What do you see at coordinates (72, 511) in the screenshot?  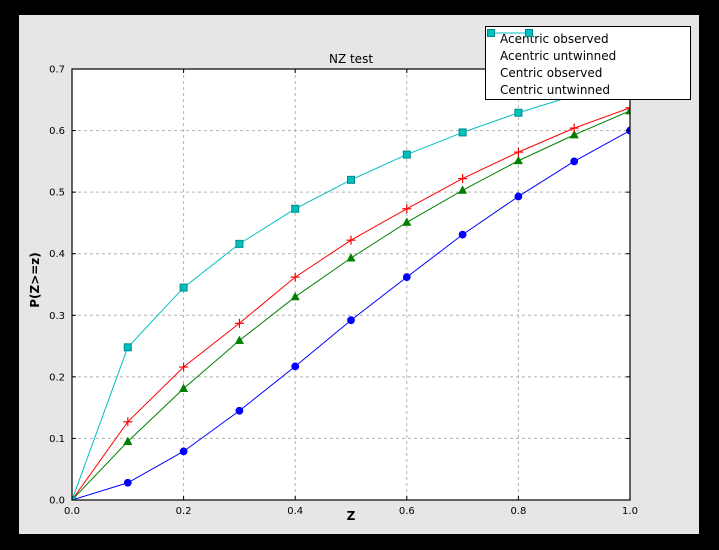 I see `x-tick-label: 0.0` at bounding box center [72, 511].